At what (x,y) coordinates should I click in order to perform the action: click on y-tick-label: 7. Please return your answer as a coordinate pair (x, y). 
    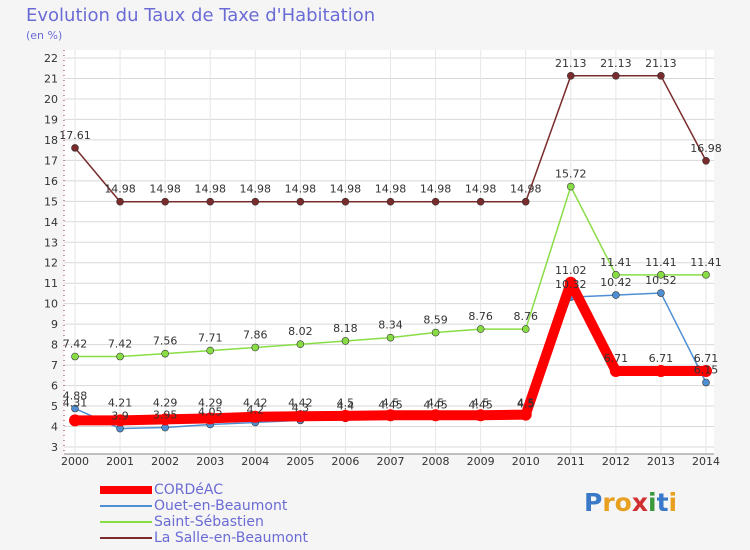
    Looking at the image, I should click on (54, 365).